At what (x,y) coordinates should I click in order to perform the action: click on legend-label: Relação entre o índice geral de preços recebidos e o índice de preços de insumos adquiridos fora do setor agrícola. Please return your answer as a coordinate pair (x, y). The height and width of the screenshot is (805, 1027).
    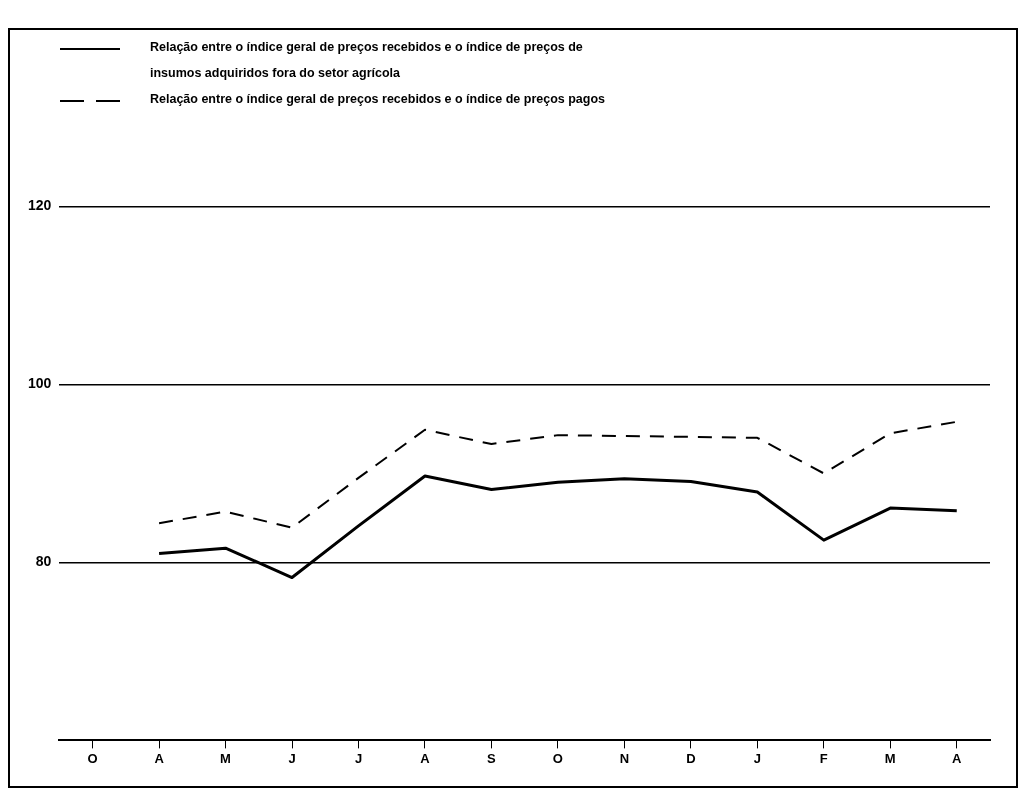
    Looking at the image, I should click on (367, 60).